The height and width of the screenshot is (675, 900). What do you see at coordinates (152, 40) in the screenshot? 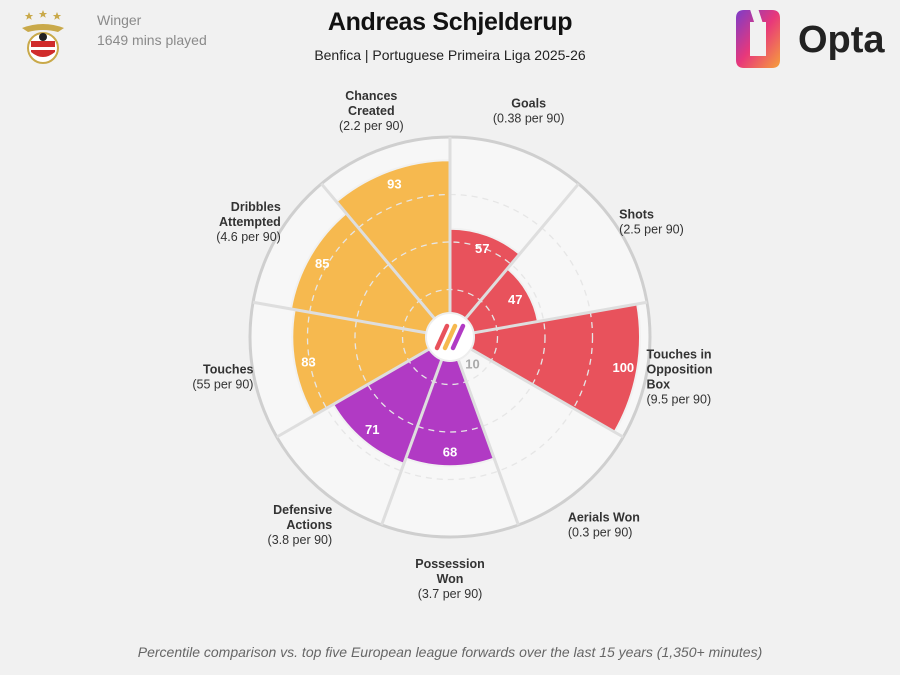
I see `player-minutes: 1649 mins played` at bounding box center [152, 40].